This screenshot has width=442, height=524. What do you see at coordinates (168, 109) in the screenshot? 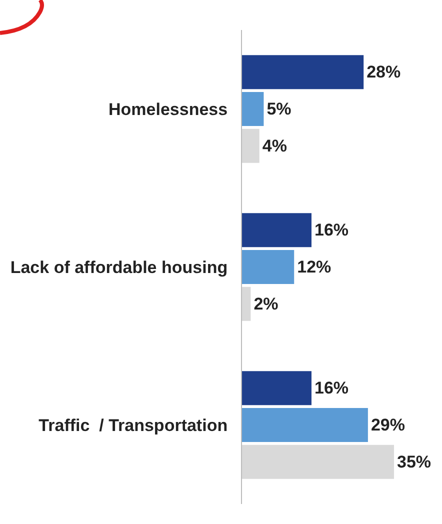
I see `y-tick-label: Homelessness` at bounding box center [168, 109].